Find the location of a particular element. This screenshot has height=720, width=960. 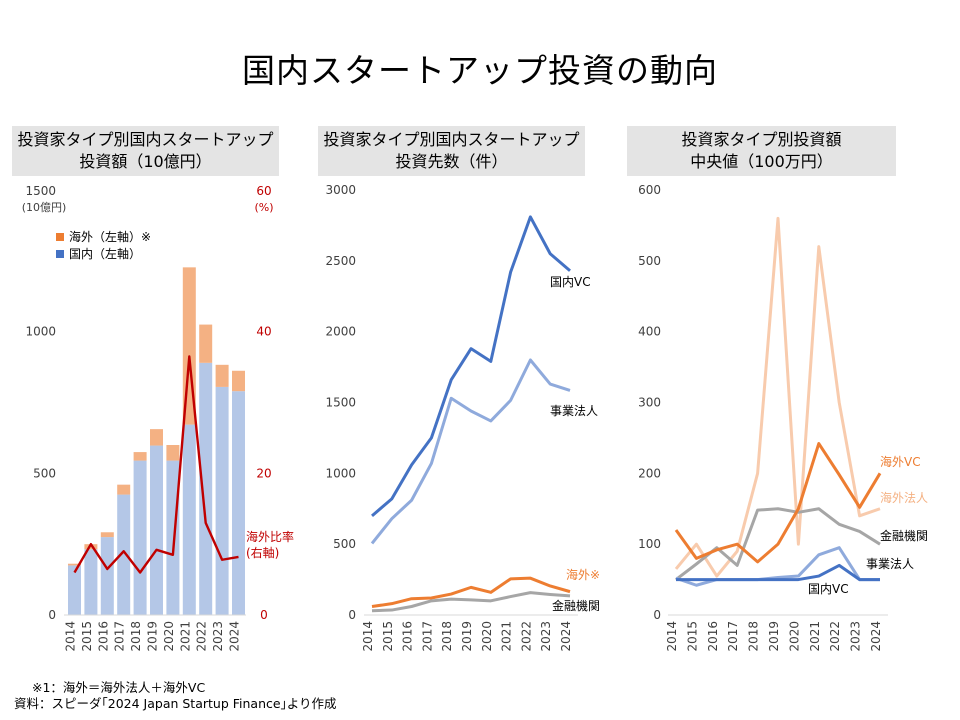

chart3-y-tick-0: 0 is located at coordinates (657, 615).